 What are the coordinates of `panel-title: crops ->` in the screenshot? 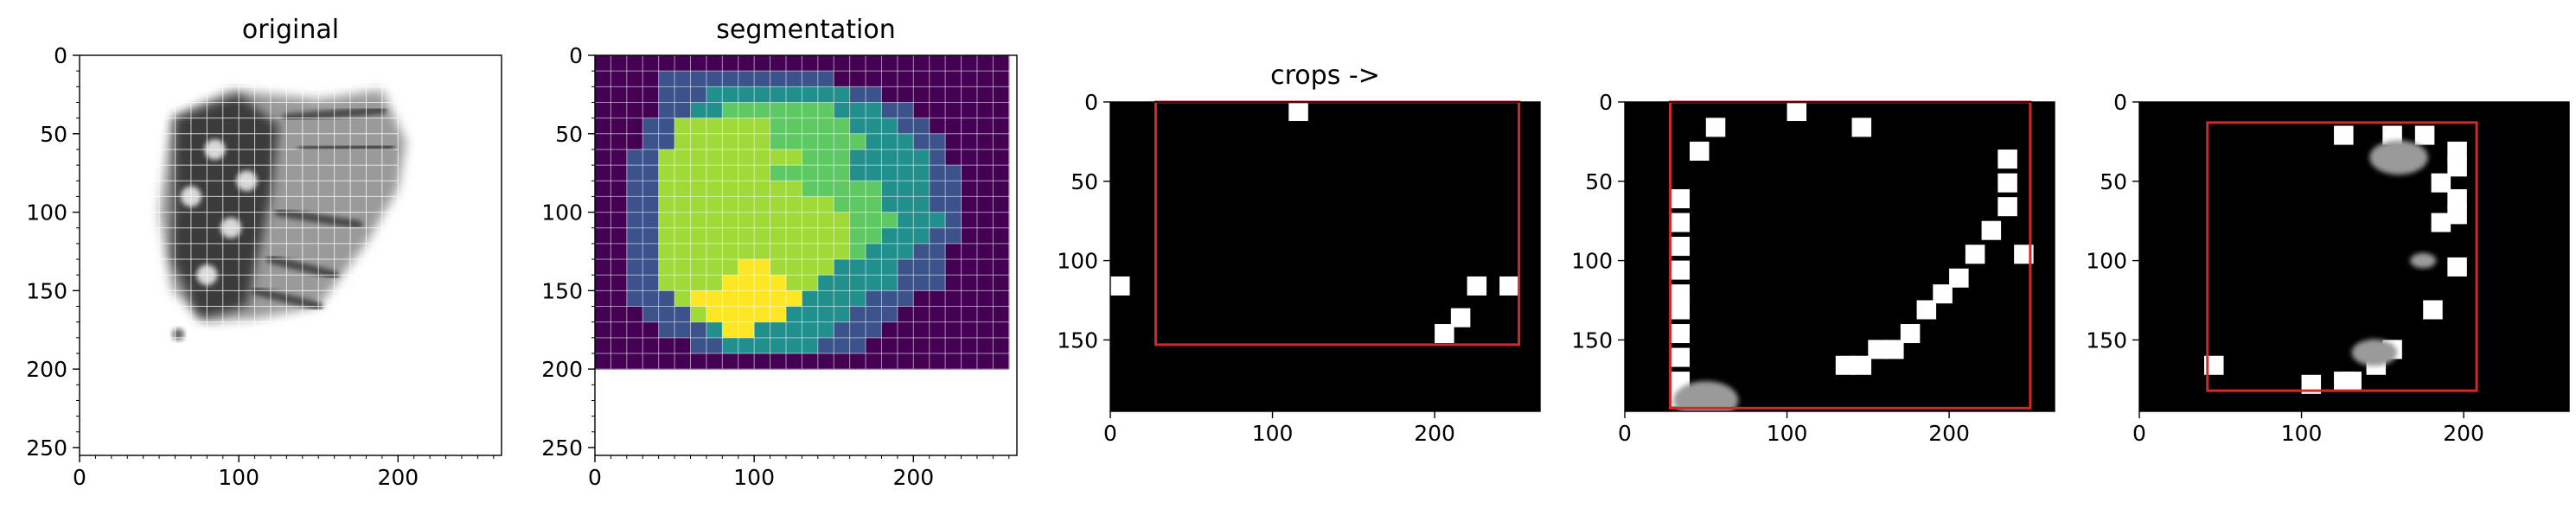 It's located at (1325, 75).